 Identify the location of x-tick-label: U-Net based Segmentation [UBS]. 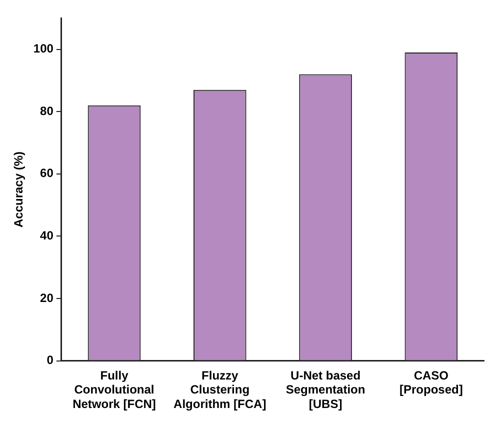
(326, 390).